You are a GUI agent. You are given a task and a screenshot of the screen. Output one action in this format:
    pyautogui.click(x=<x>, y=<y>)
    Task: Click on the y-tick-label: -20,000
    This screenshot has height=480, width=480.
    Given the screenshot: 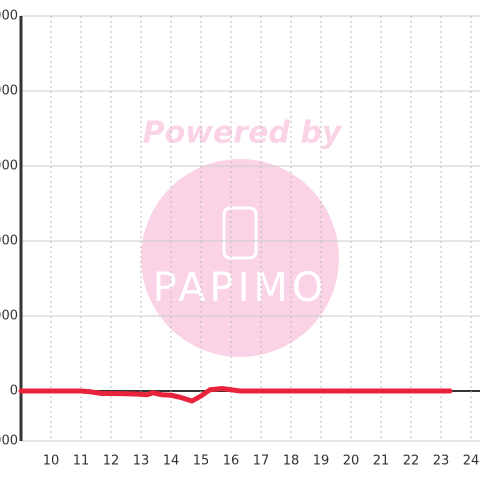 What is the action you would take?
    pyautogui.click(x=9, y=441)
    